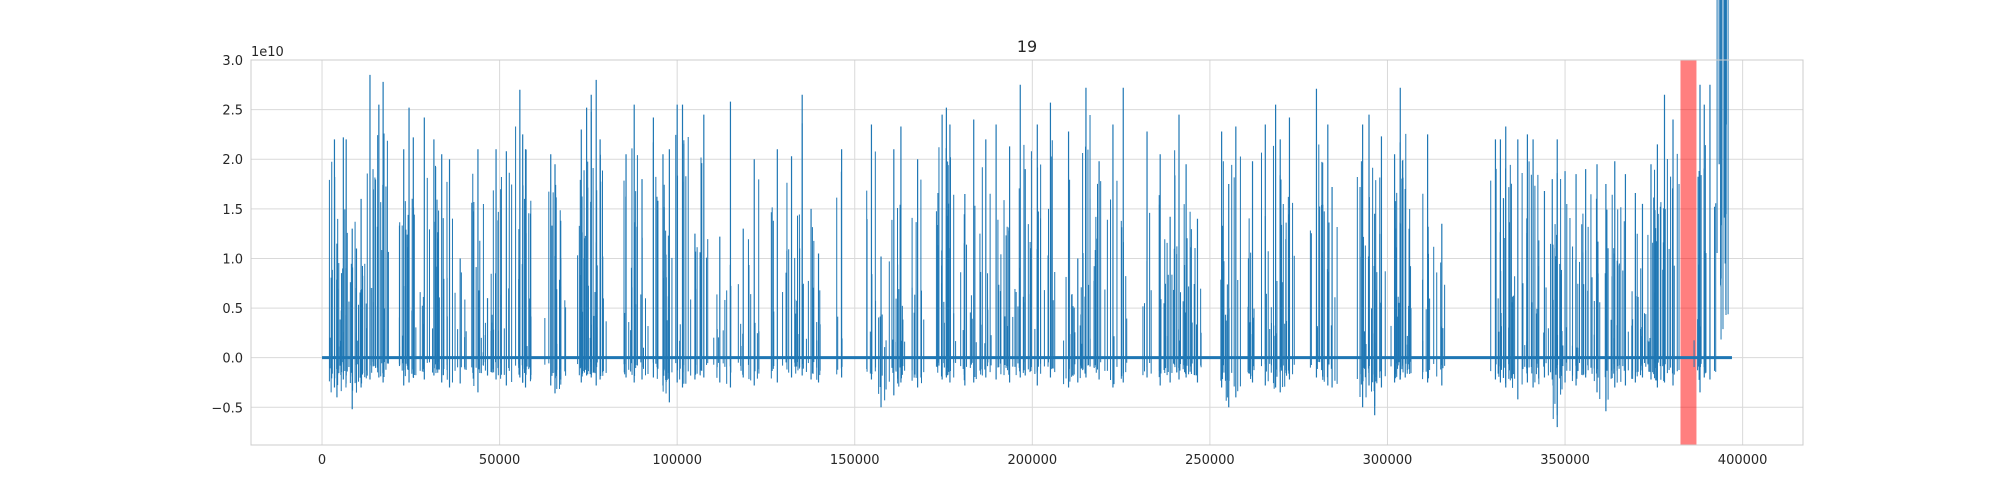 The height and width of the screenshot is (504, 2000). I want to click on y-offset-label: 1e10, so click(267, 52).